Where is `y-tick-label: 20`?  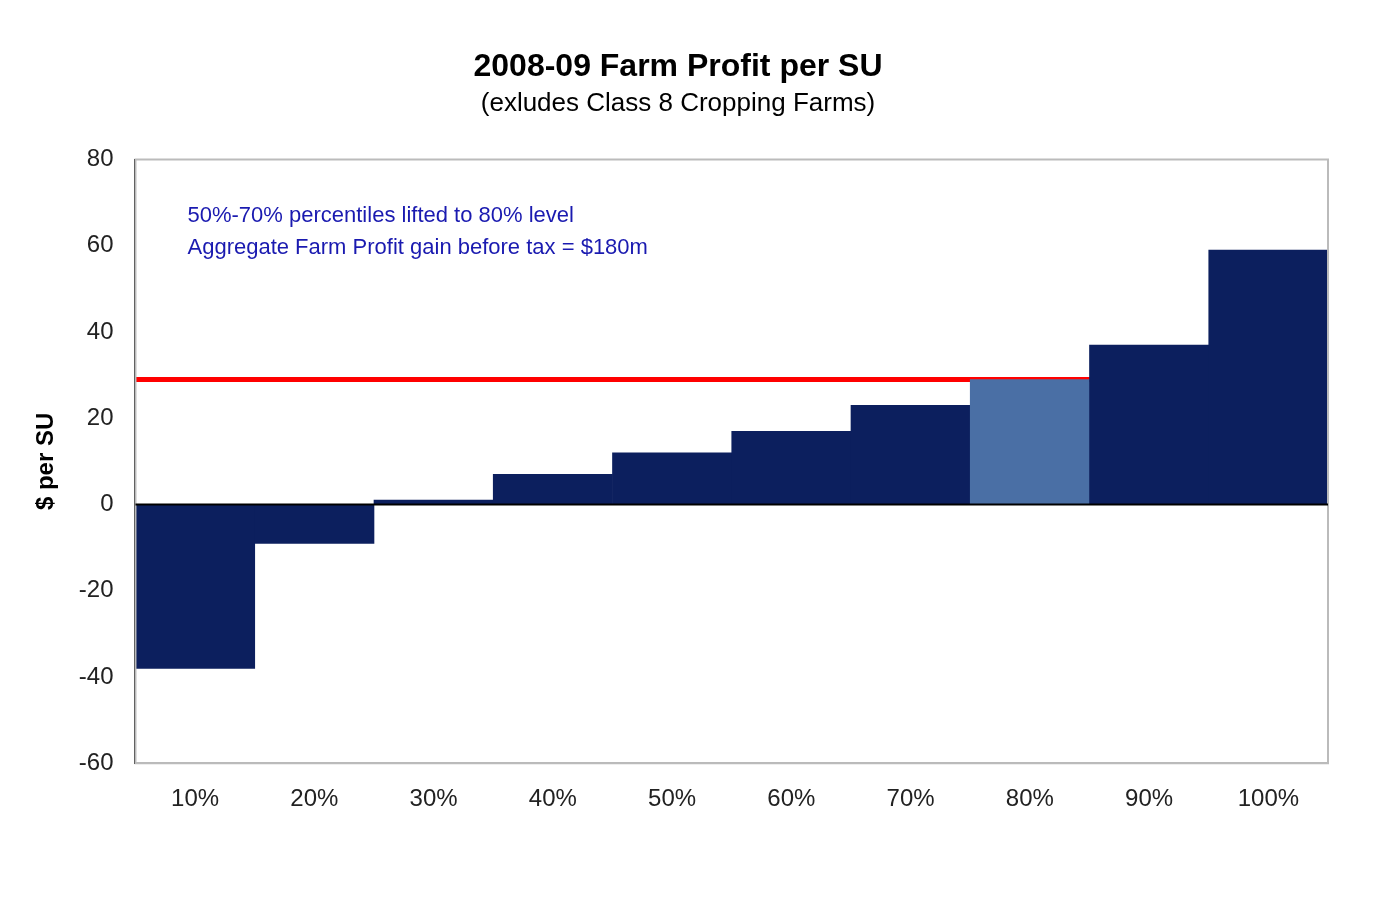 y-tick-label: 20 is located at coordinates (100, 416).